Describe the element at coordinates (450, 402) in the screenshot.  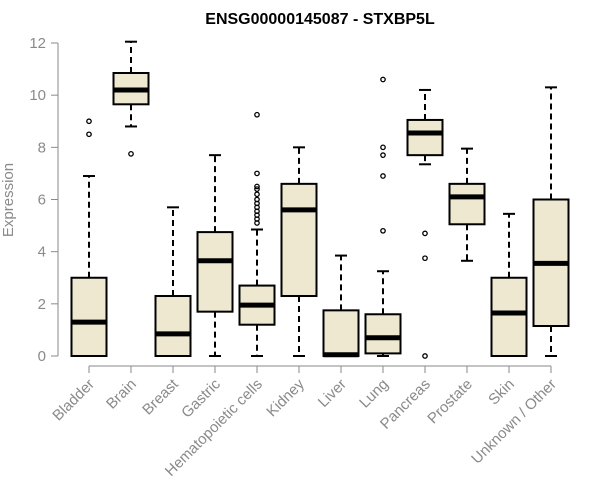
I see `x-tick-label: Prostate` at that location.